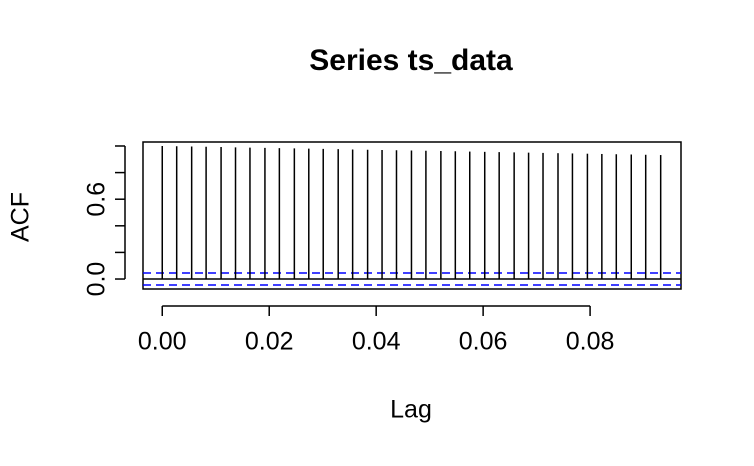 This screenshot has width=754, height=466. What do you see at coordinates (376, 342) in the screenshot?
I see `x-tick-label: 0.04` at bounding box center [376, 342].